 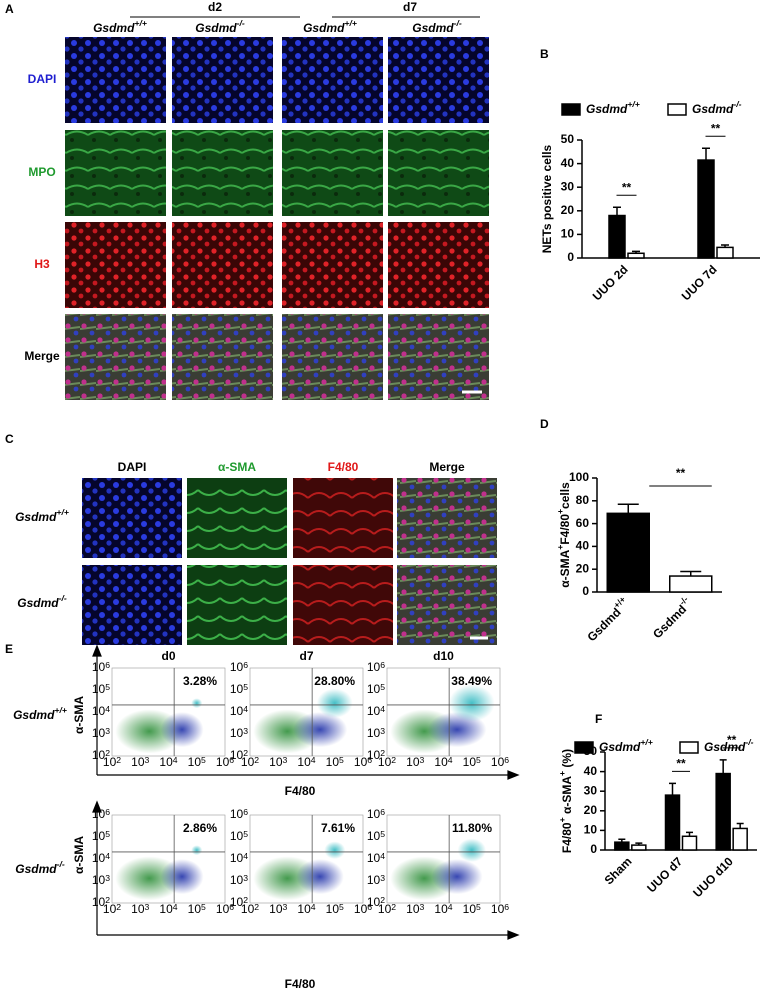 I want to click on legend-label: Gsdmd+/+, so click(x=613, y=107).